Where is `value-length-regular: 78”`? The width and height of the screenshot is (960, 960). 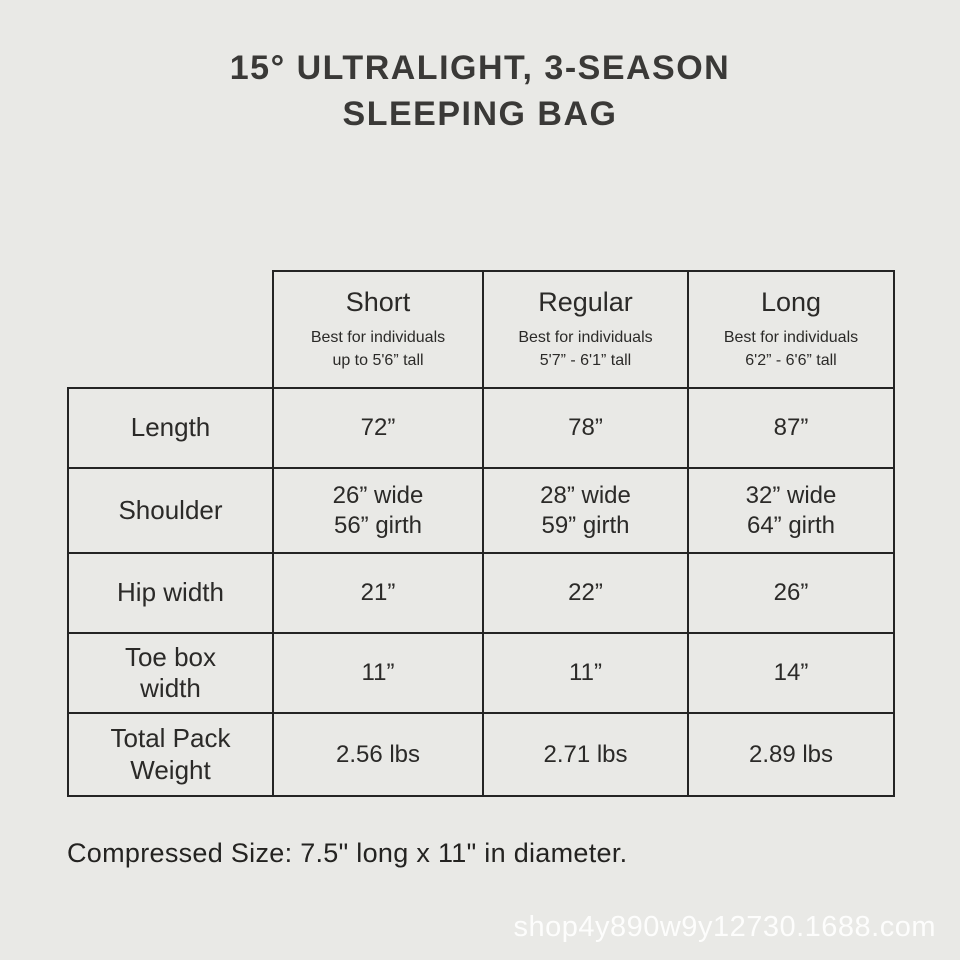 value-length-regular: 78” is located at coordinates (585, 428).